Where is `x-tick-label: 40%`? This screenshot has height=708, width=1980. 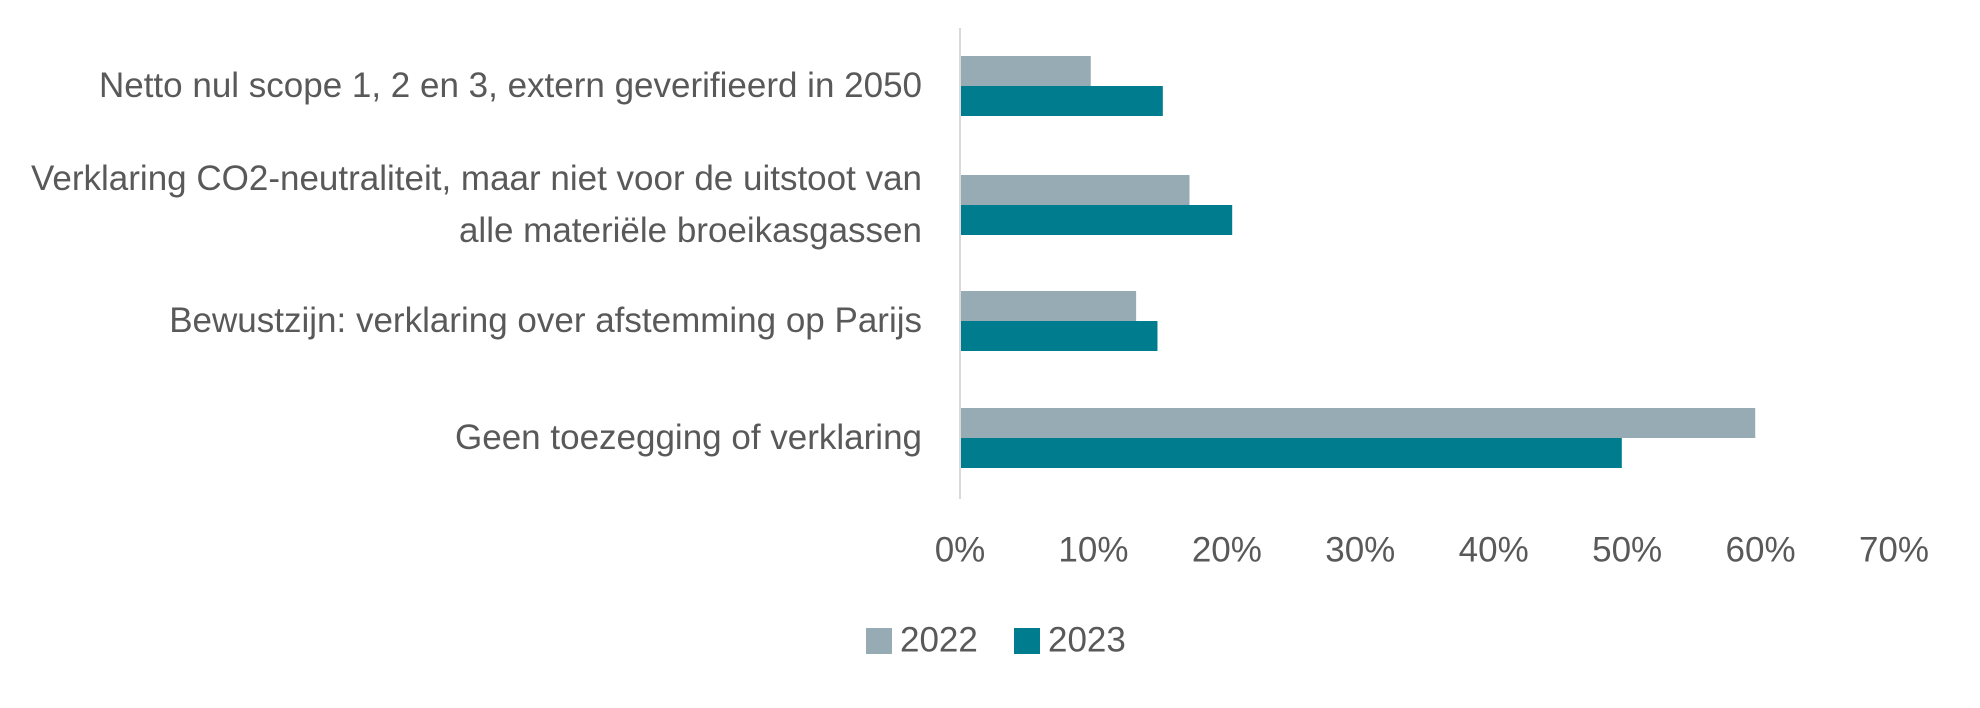
x-tick-label: 40% is located at coordinates (1494, 549).